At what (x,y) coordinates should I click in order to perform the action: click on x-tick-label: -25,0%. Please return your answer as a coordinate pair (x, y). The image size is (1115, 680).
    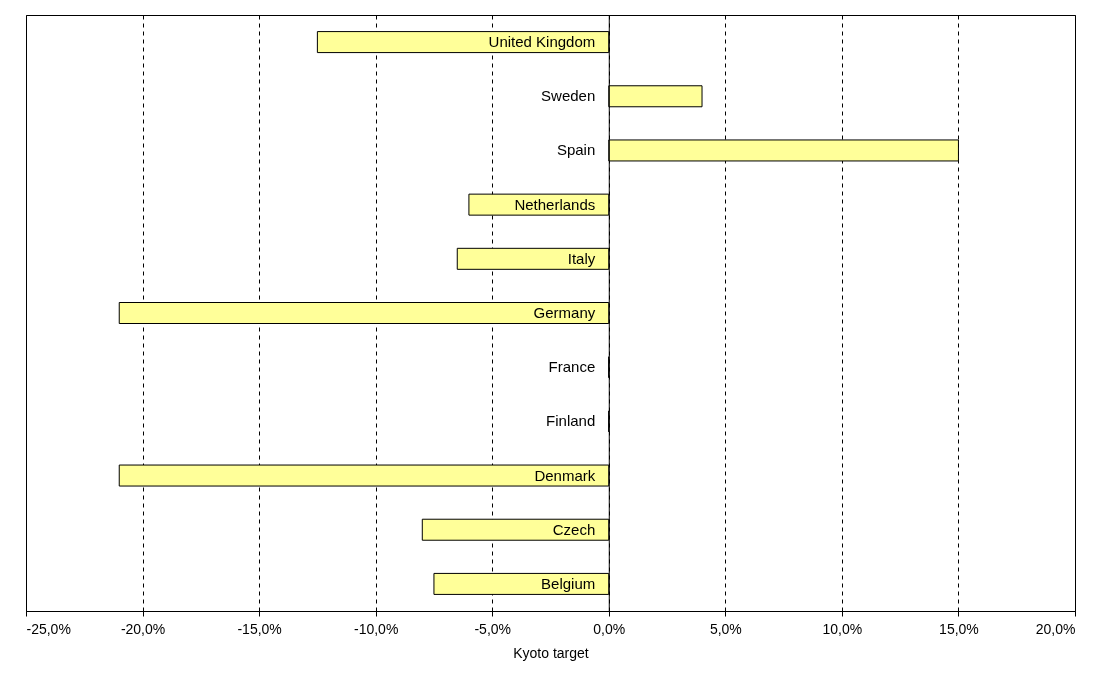
    Looking at the image, I should click on (48, 628).